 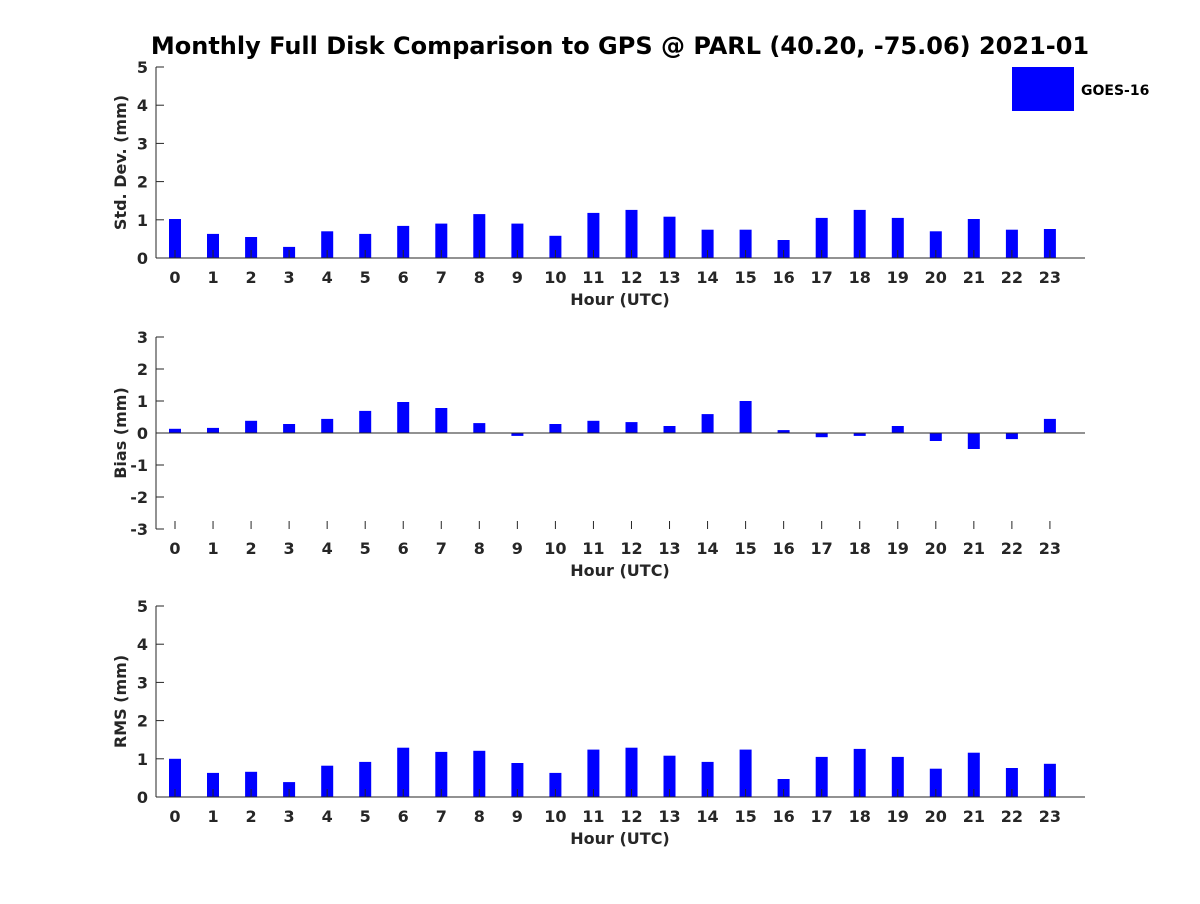 I want to click on y-tick-label-rms: 5, so click(x=142, y=606).